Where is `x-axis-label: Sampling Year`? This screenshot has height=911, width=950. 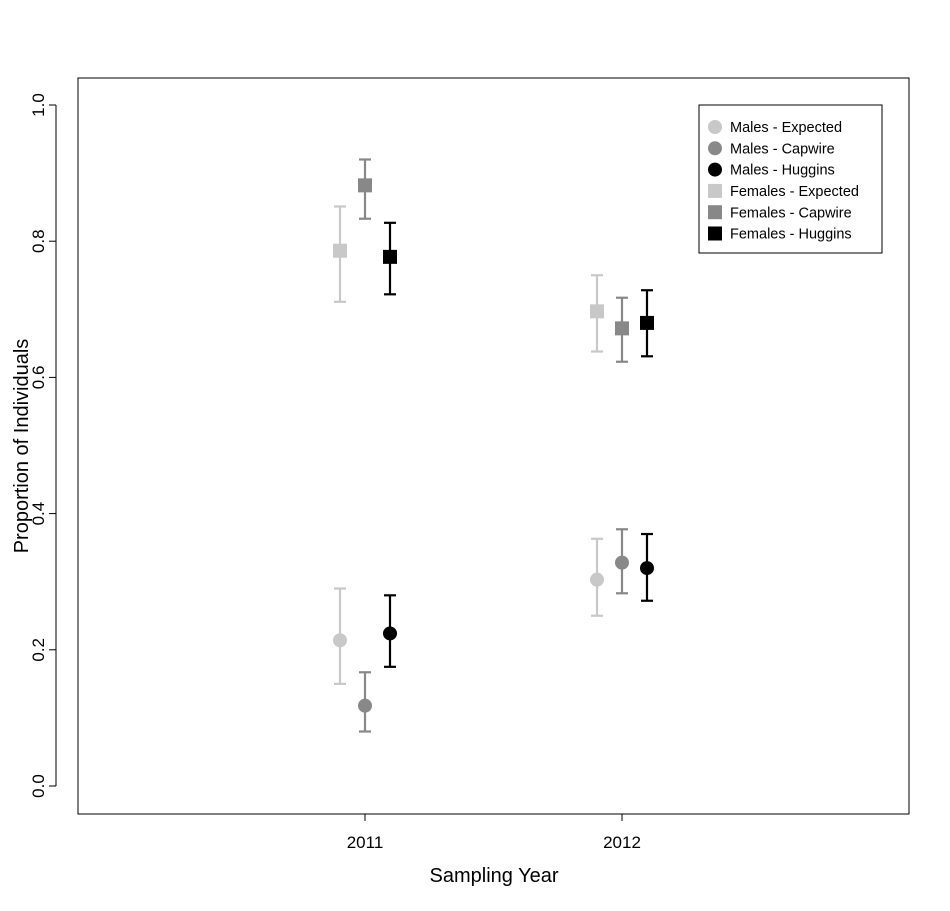
x-axis-label: Sampling Year is located at coordinates (494, 876).